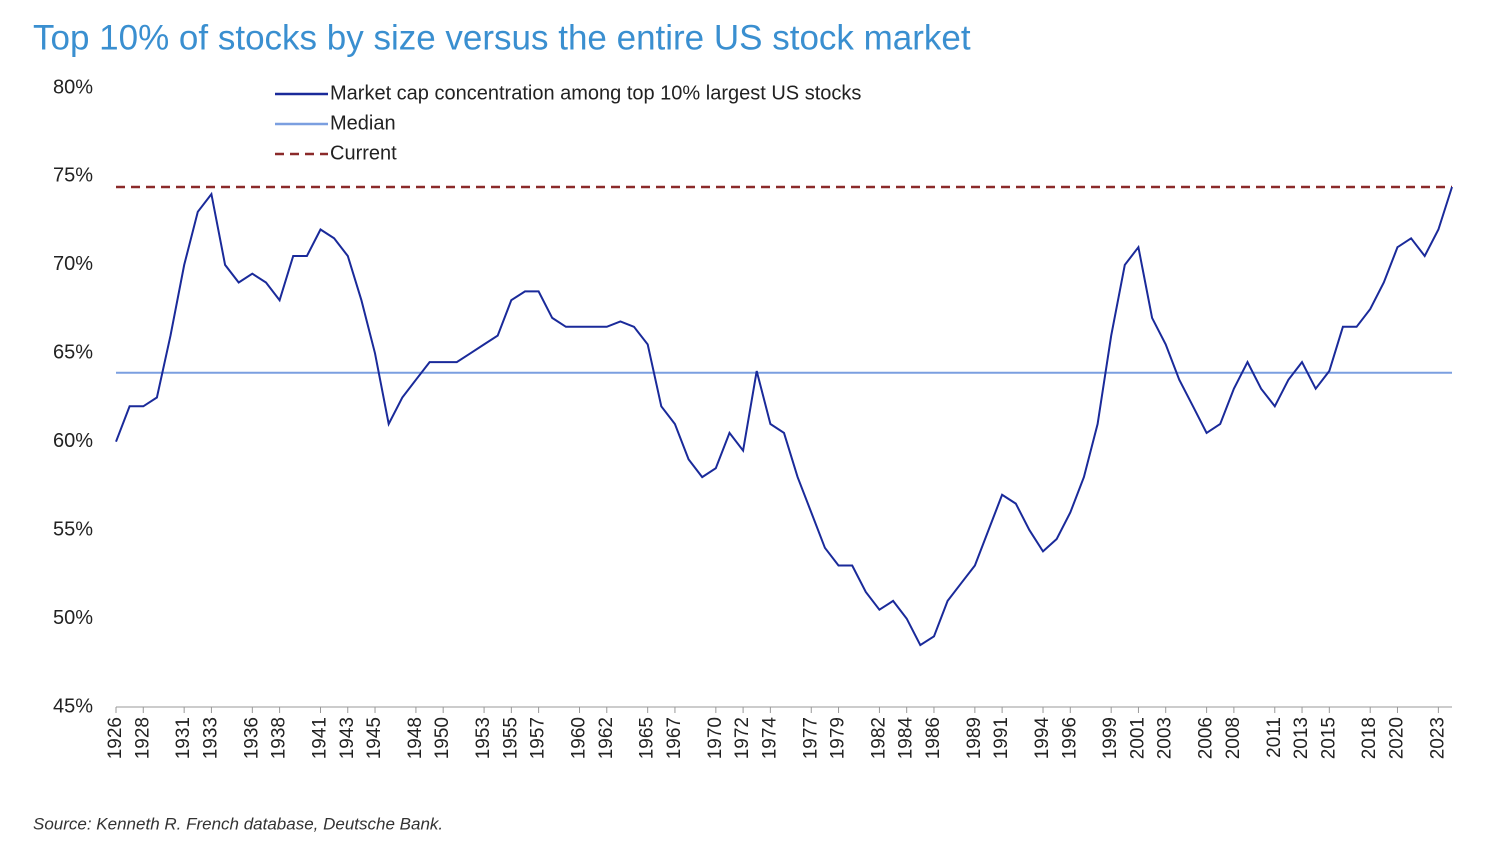 The image size is (1494, 862). Describe the element at coordinates (1369, 738) in the screenshot. I see `x-tick-label: 2018` at that location.